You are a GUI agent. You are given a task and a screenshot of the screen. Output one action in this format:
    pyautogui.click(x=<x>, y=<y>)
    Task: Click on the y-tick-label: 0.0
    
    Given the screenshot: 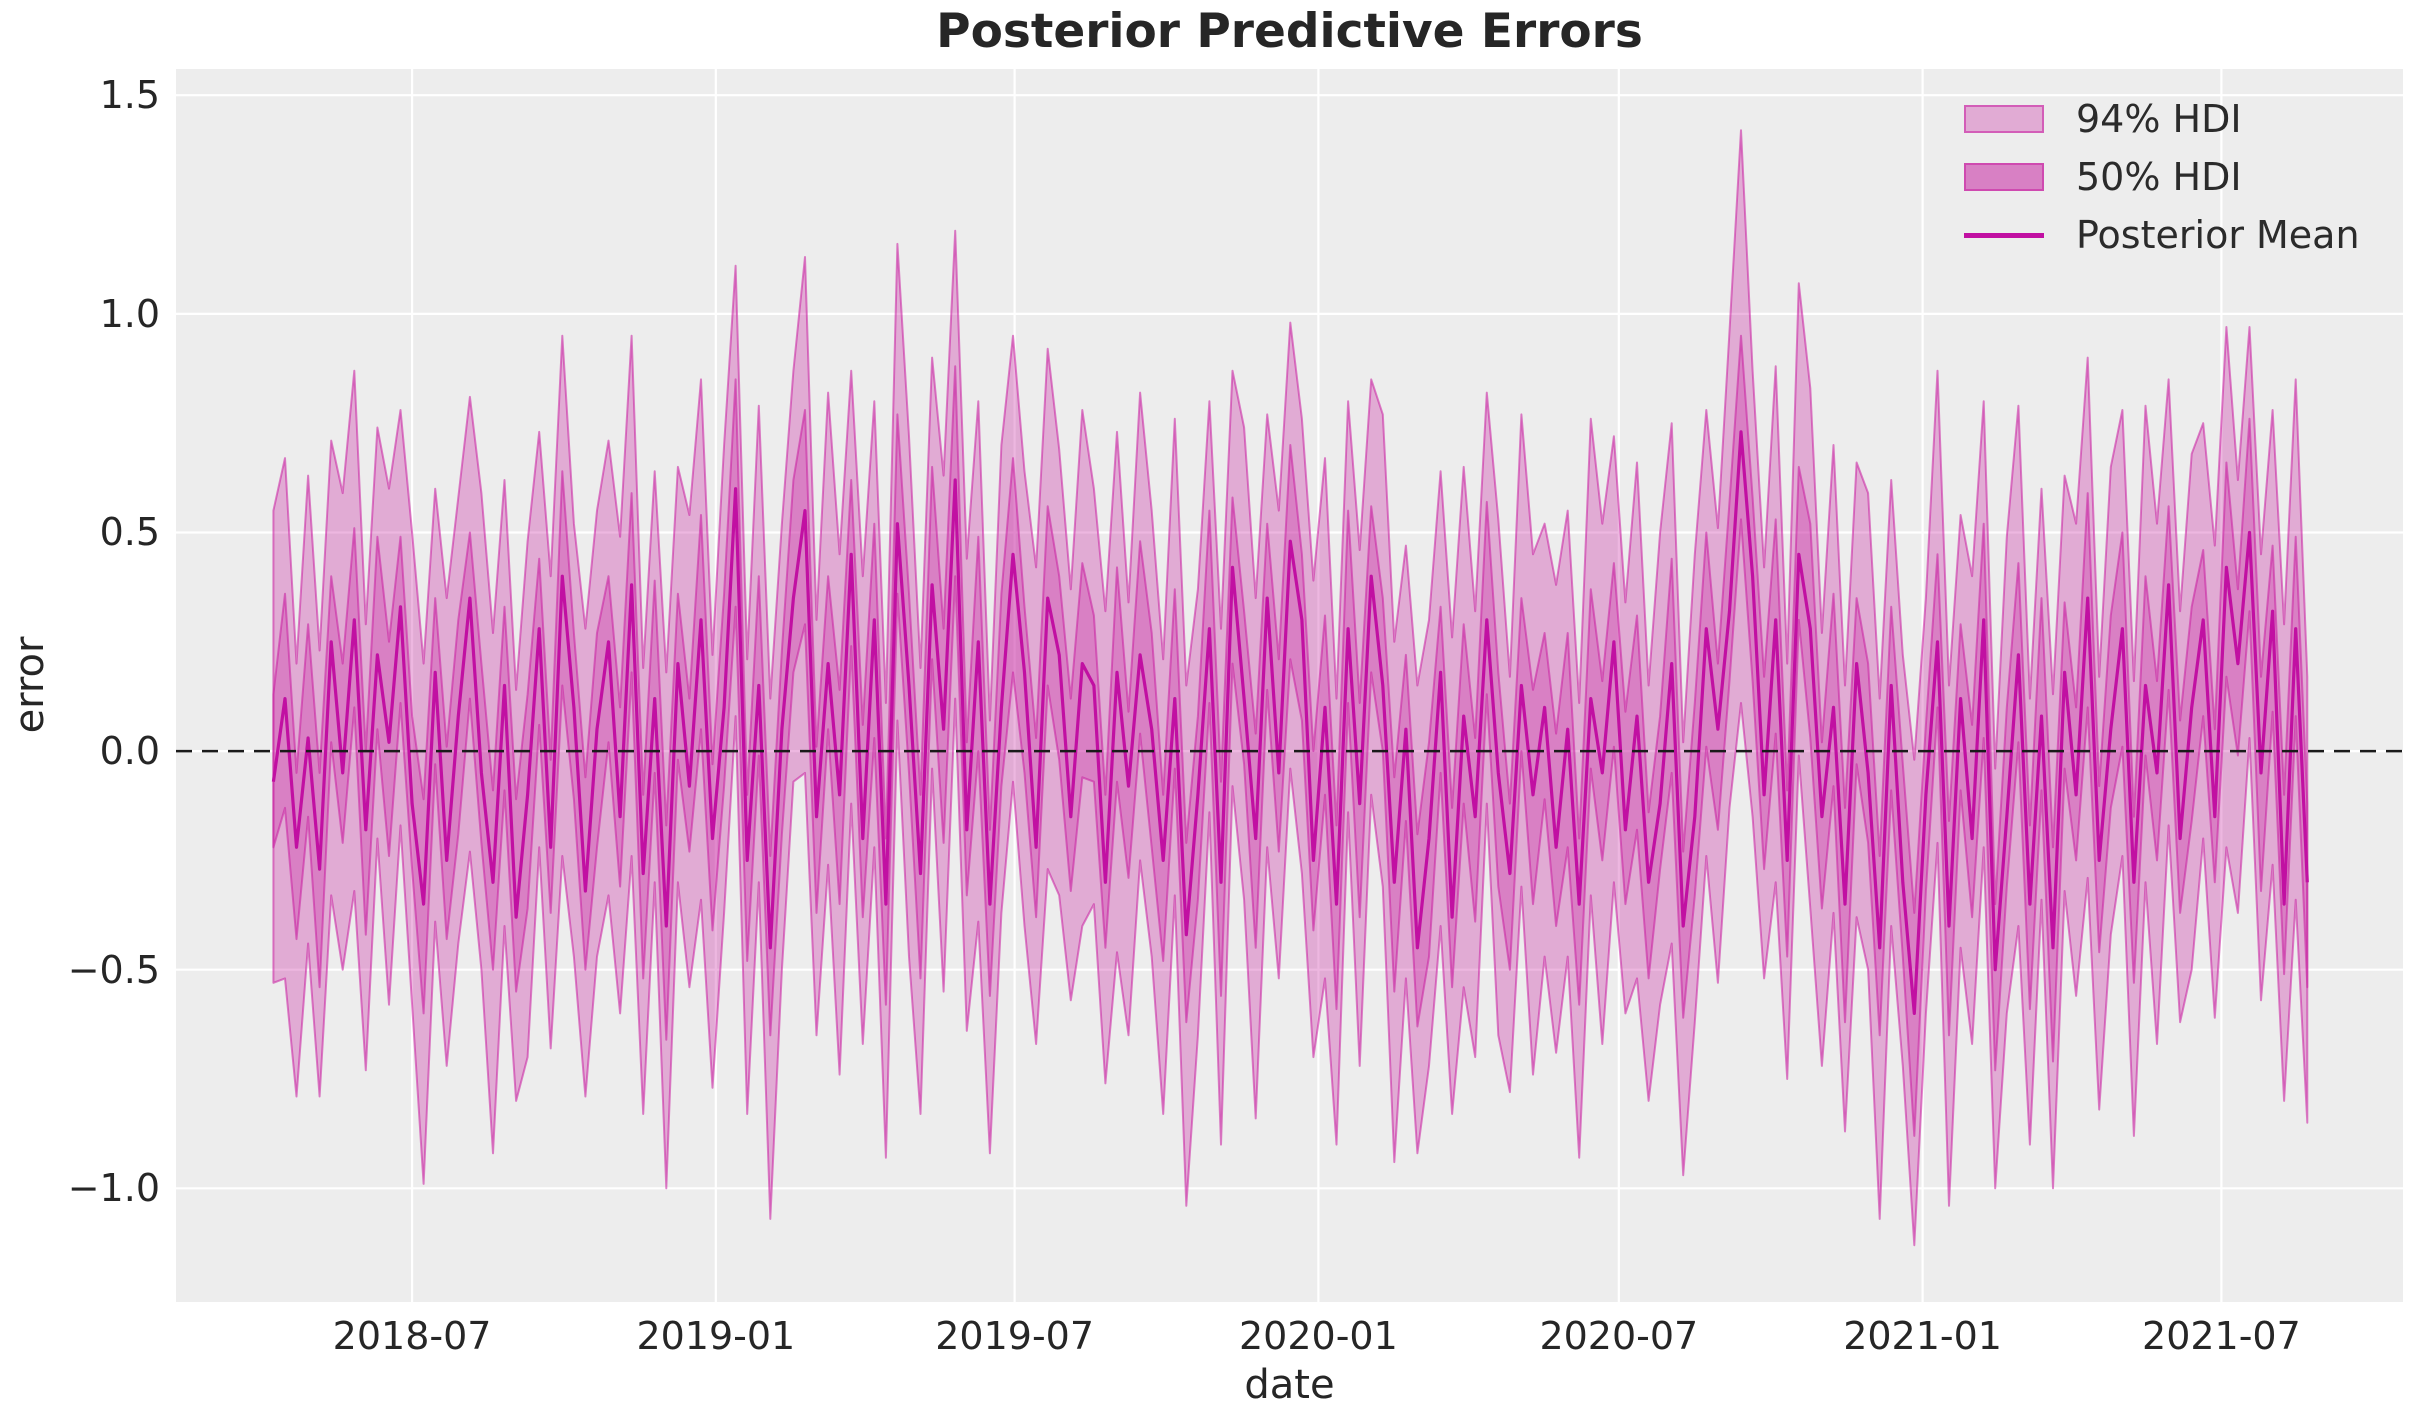 What is the action you would take?
    pyautogui.click(x=129, y=751)
    